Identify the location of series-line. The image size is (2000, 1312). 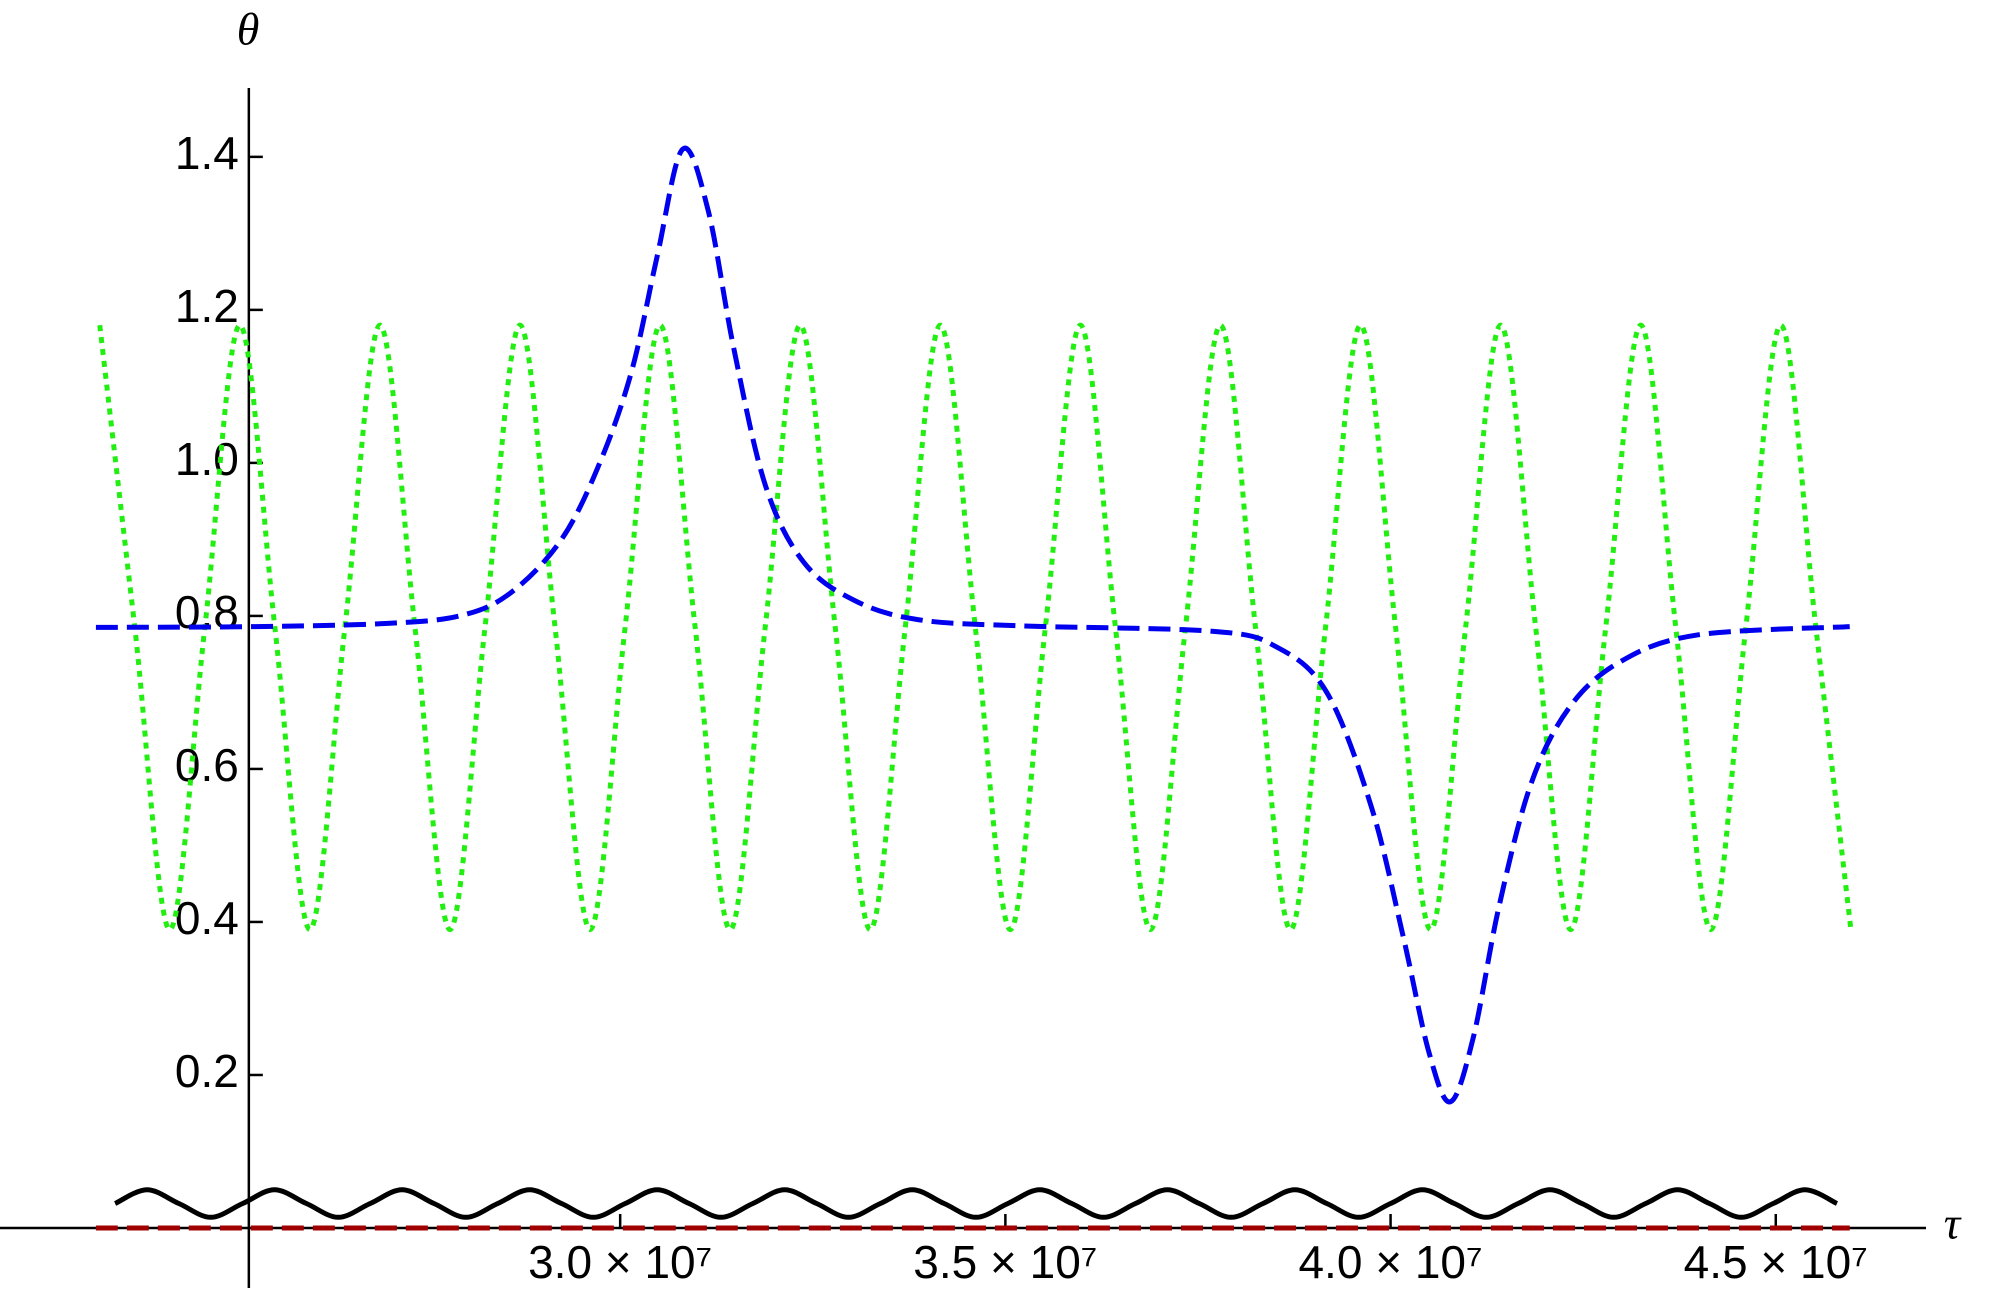
(976, 1203).